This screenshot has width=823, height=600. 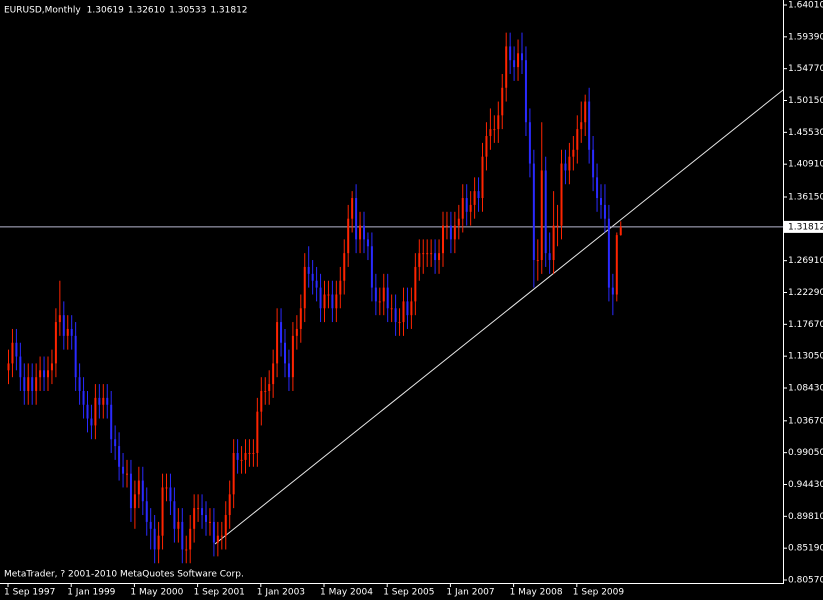 What do you see at coordinates (805, 453) in the screenshot?
I see `y-tick-label: 0.99050` at bounding box center [805, 453].